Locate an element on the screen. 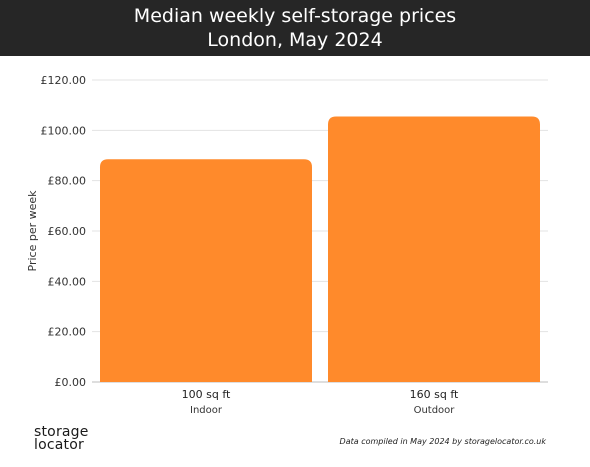 The image size is (590, 467). y-tick-label: £100.00 is located at coordinates (64, 130).